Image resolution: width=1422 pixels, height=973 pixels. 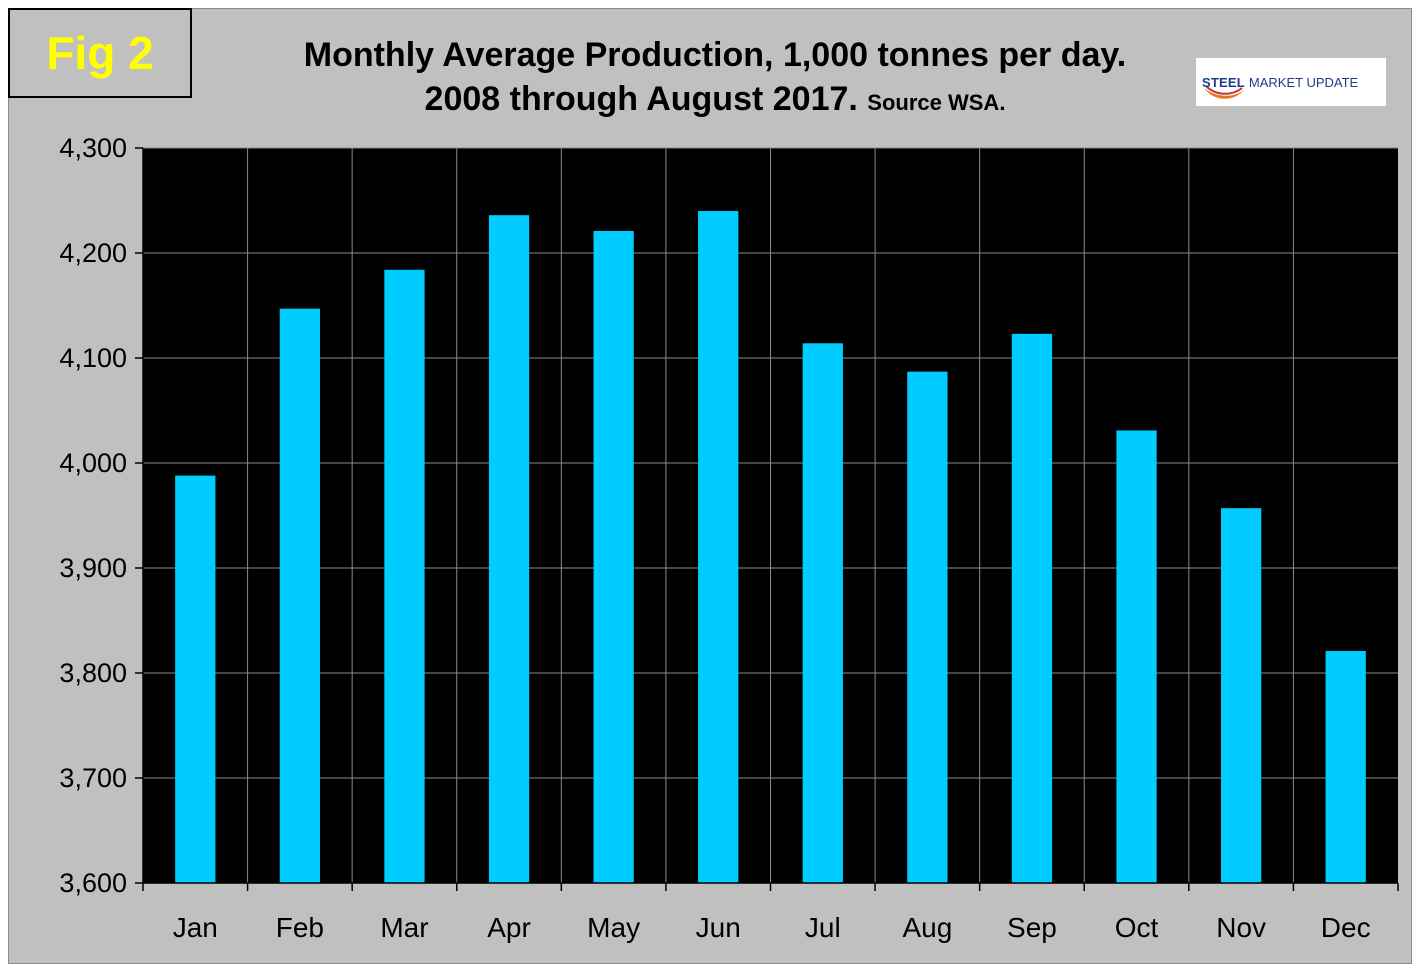 What do you see at coordinates (936, 102) in the screenshot?
I see `chart-source-note: Source WSA.` at bounding box center [936, 102].